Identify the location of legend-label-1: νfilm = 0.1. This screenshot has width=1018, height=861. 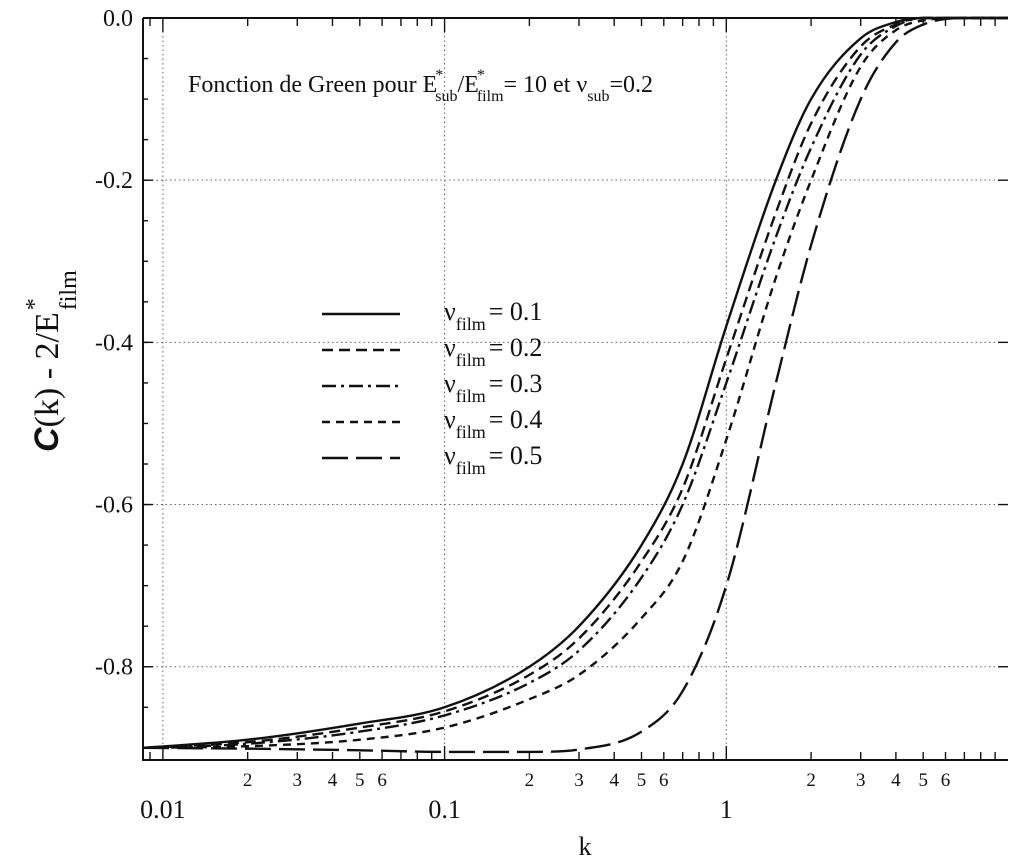
(493, 315).